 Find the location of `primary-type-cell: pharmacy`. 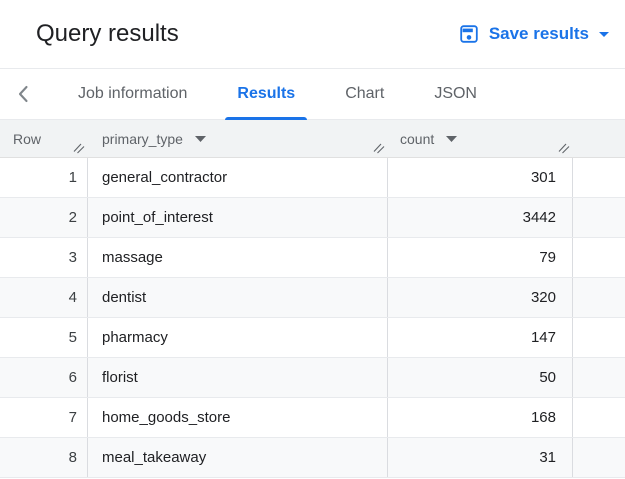

primary-type-cell: pharmacy is located at coordinates (238, 337).